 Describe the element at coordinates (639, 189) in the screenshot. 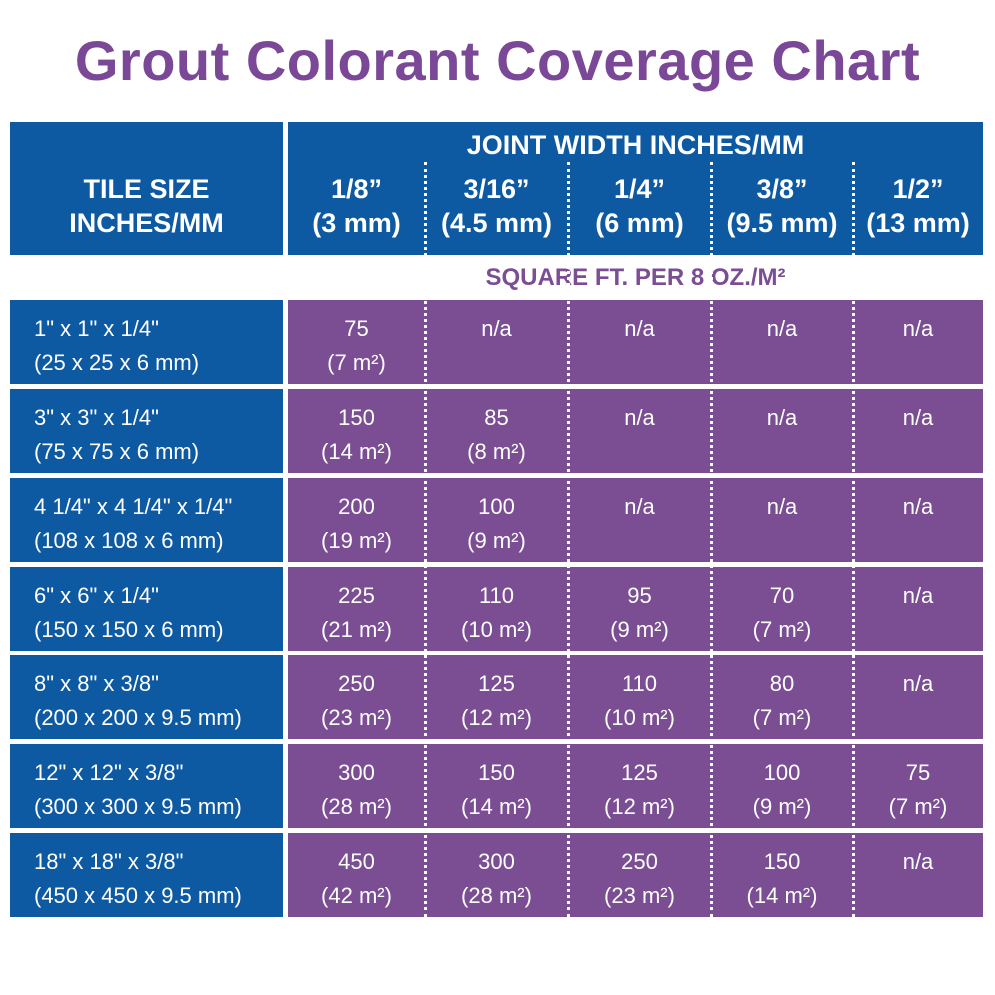

I see `column-inch: 1/4”` at that location.